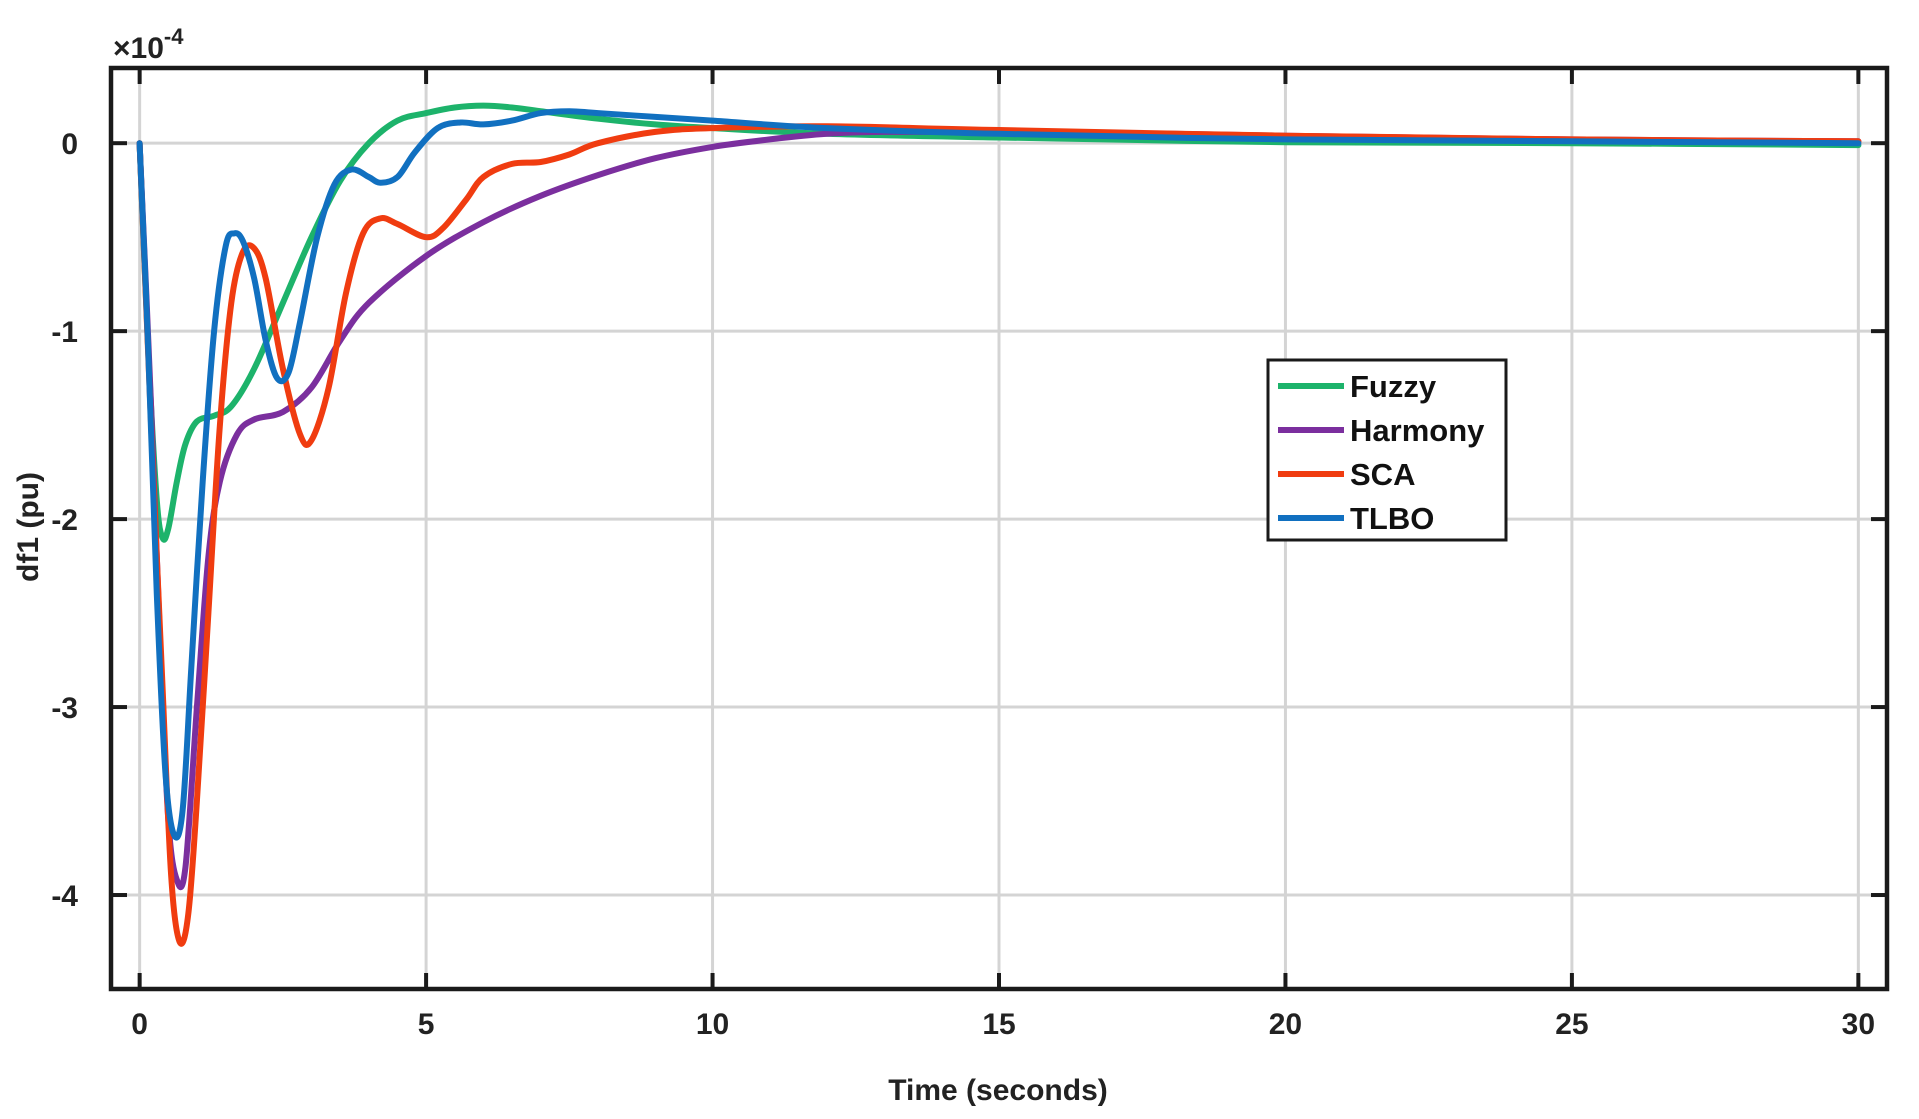  Describe the element at coordinates (1346, 474) in the screenshot. I see `legend-entry-sca: SCA` at that location.